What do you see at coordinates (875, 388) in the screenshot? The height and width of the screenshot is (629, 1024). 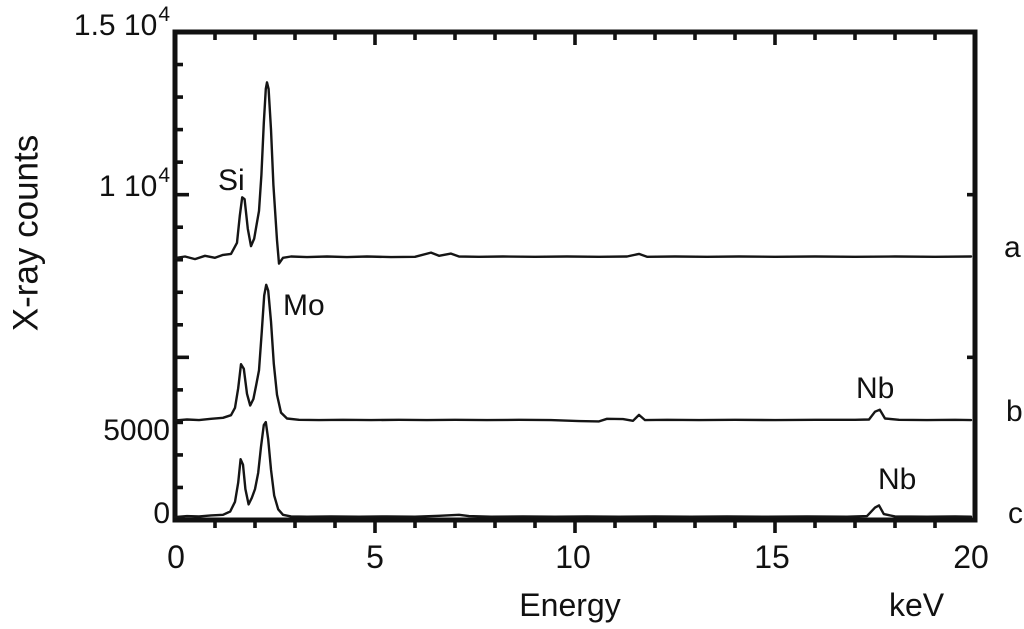 I see `peak-label-nb-trace-b: Nb` at bounding box center [875, 388].